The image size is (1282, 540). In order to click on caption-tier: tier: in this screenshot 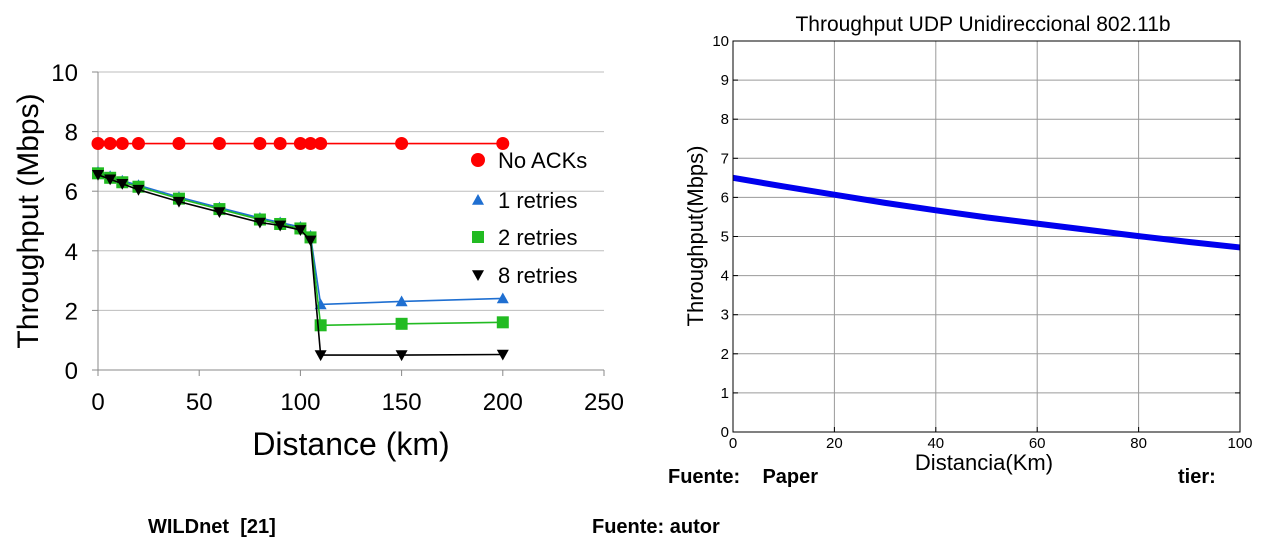, I will do `click(1197, 477)`.